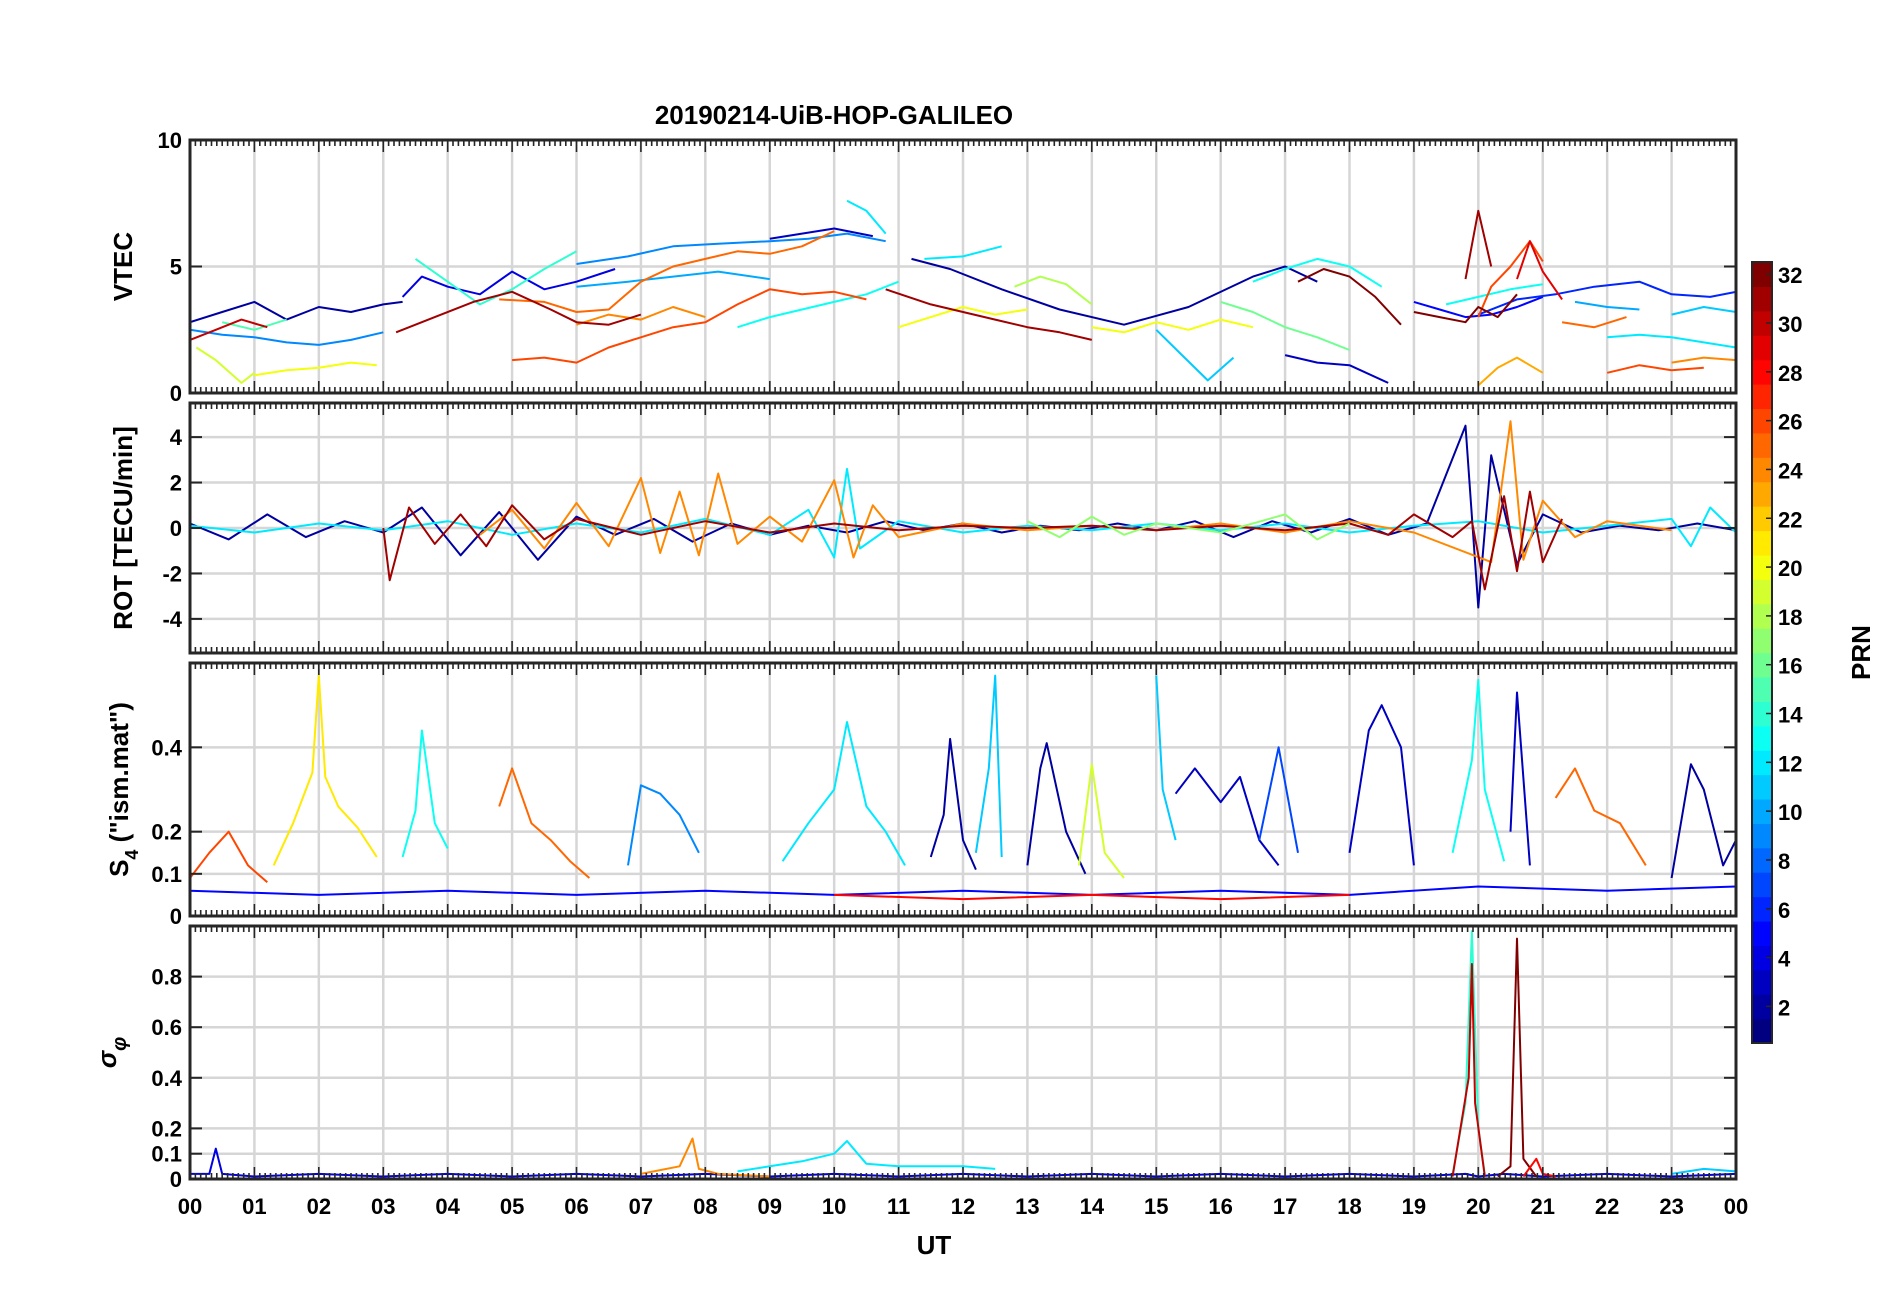 The image size is (1902, 1292). Describe the element at coordinates (166, 1027) in the screenshot. I see `y-tick-label: 0.6` at that location.